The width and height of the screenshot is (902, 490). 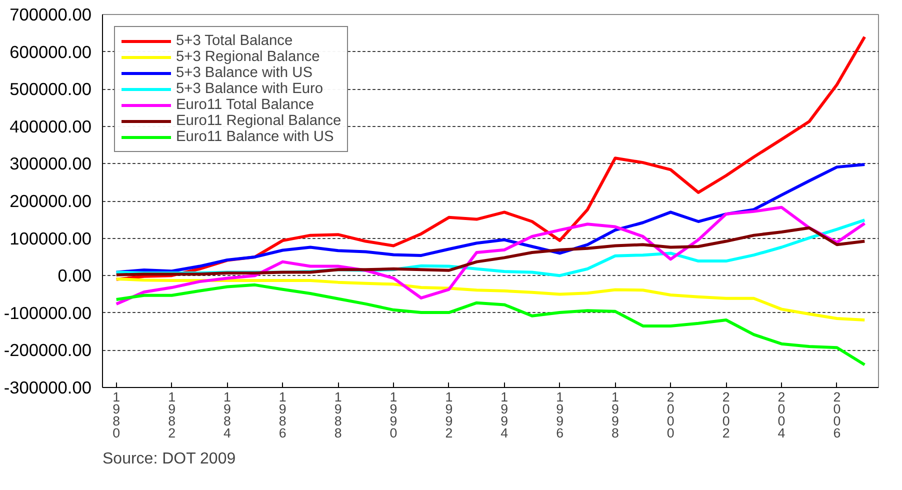 What do you see at coordinates (282, 415) in the screenshot?
I see `x-tick-label: 1986` at bounding box center [282, 415].